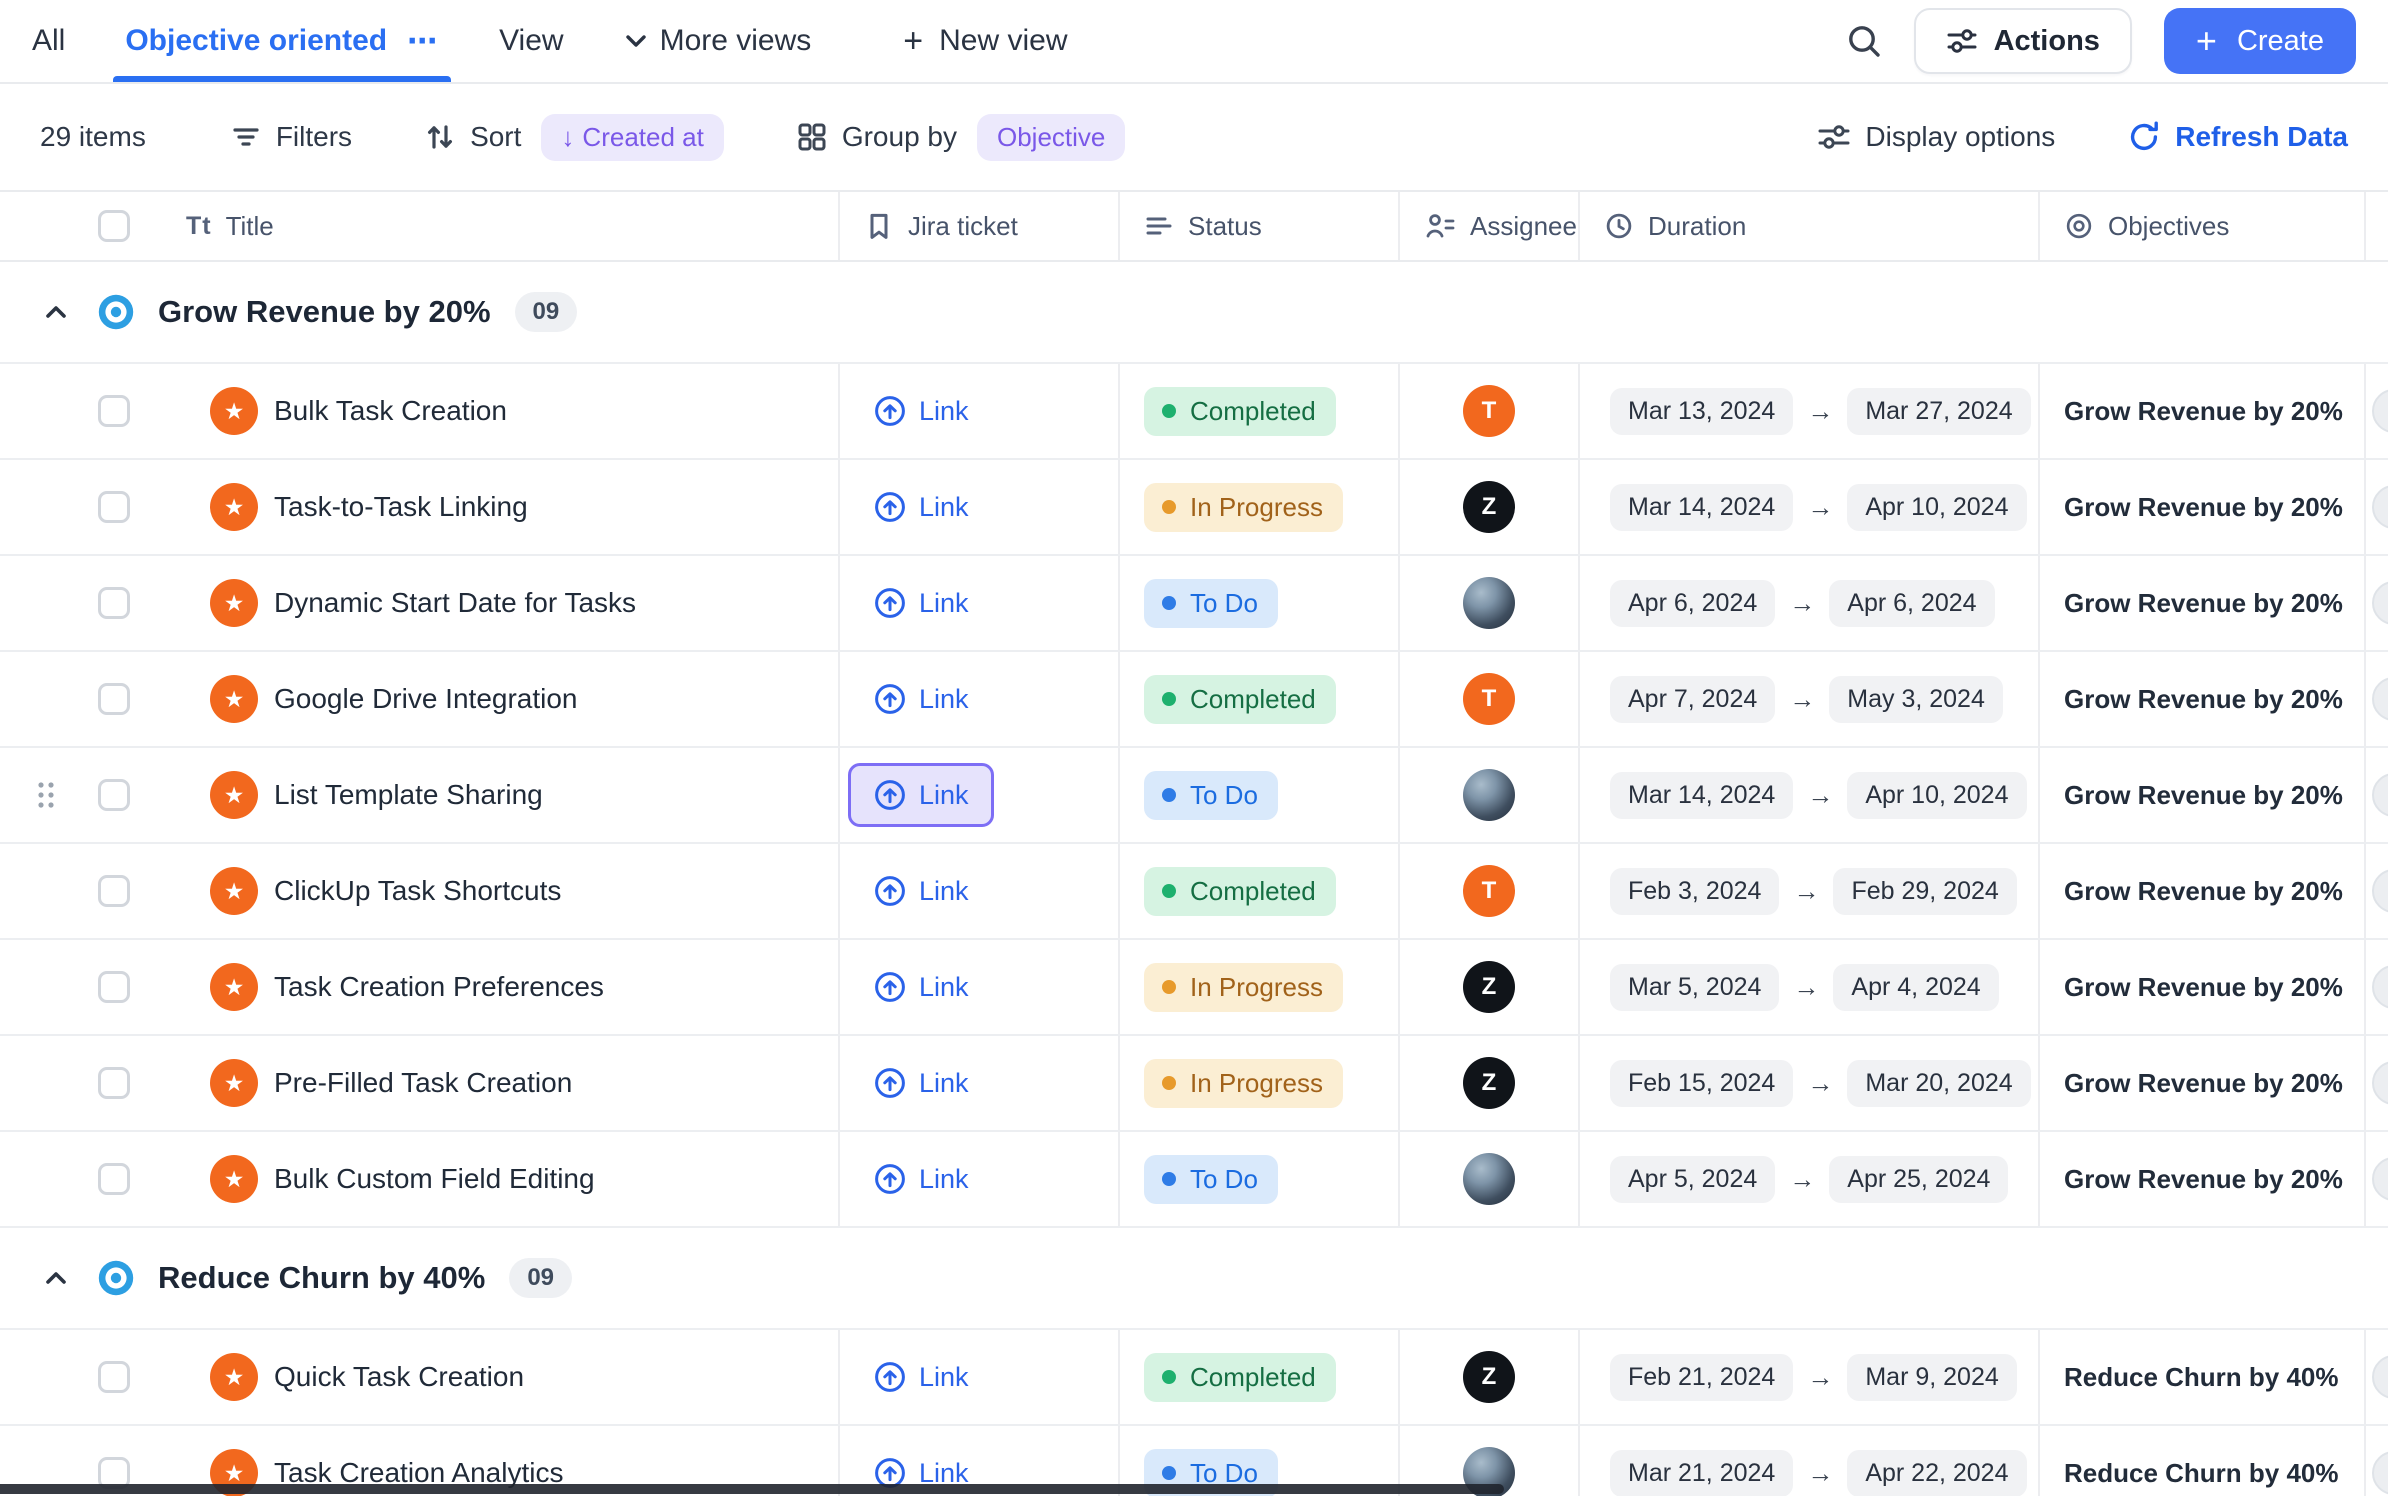 This screenshot has height=1496, width=2388. What do you see at coordinates (717, 41) in the screenshot?
I see `tab-more-views: More views` at bounding box center [717, 41].